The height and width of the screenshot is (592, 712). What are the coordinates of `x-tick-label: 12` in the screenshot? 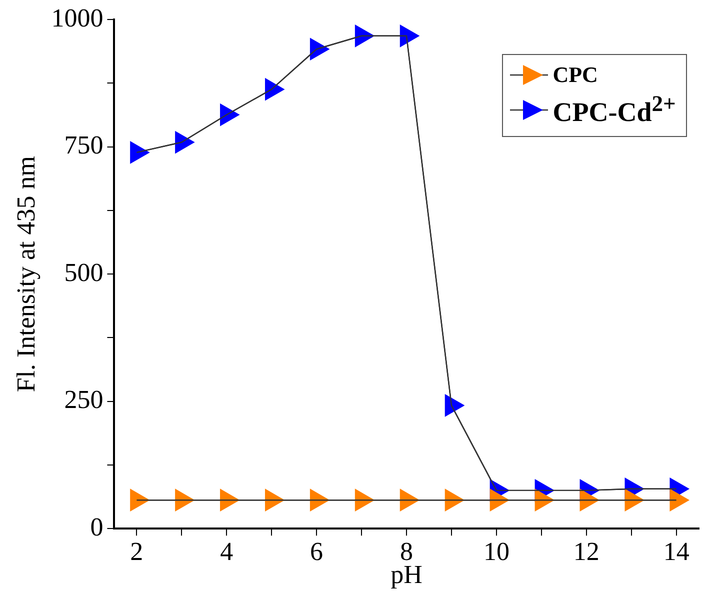 It's located at (586, 551).